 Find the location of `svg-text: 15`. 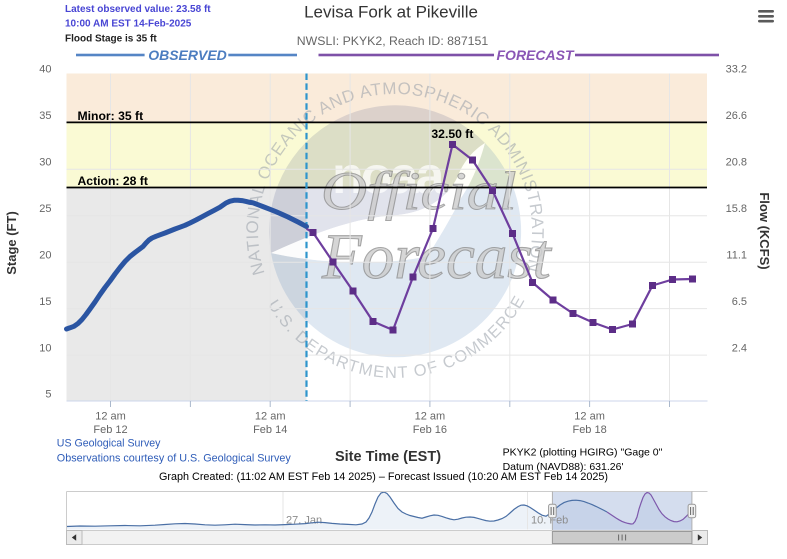

svg-text: 15 is located at coordinates (45, 302).